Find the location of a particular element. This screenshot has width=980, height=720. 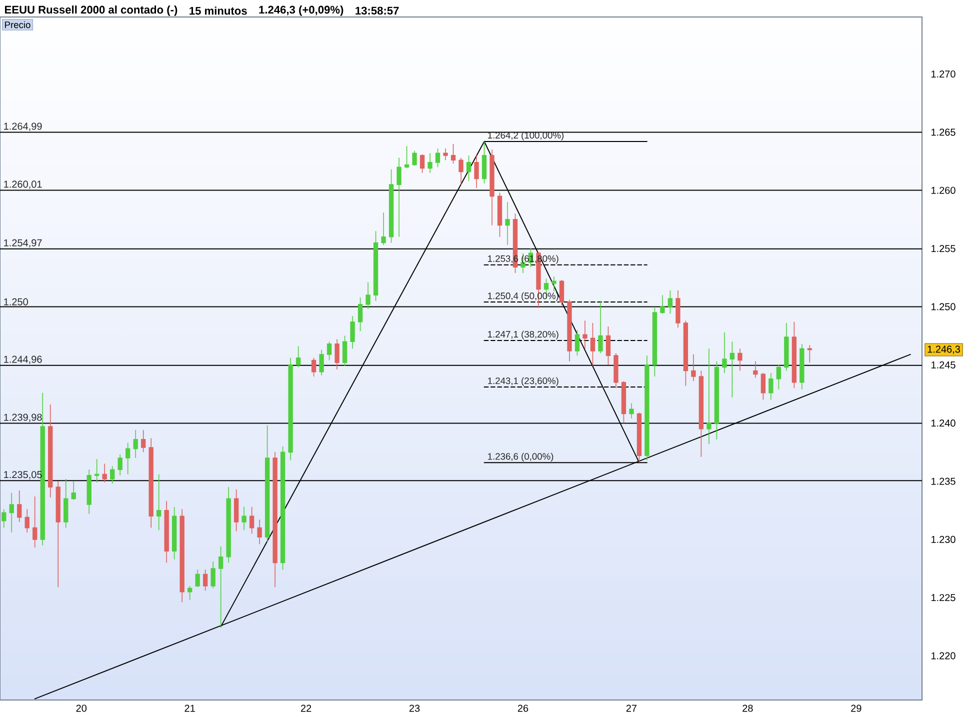

y-axis-title: Precio is located at coordinates (17, 24).